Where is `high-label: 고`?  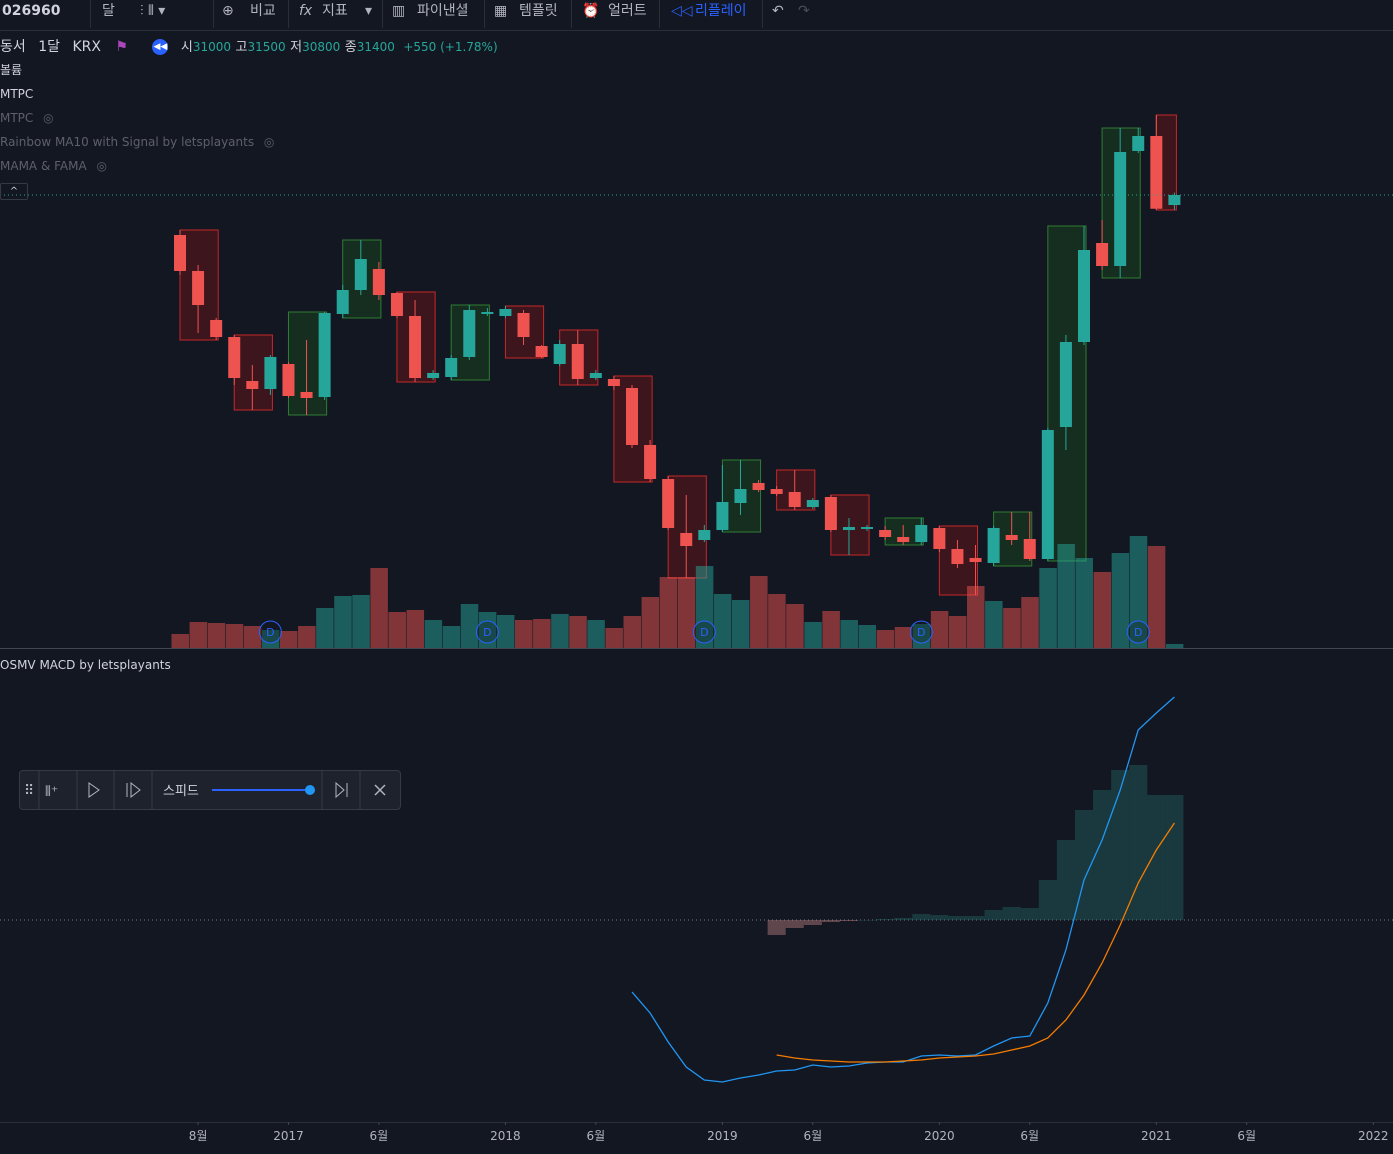
high-label: 고 is located at coordinates (241, 47).